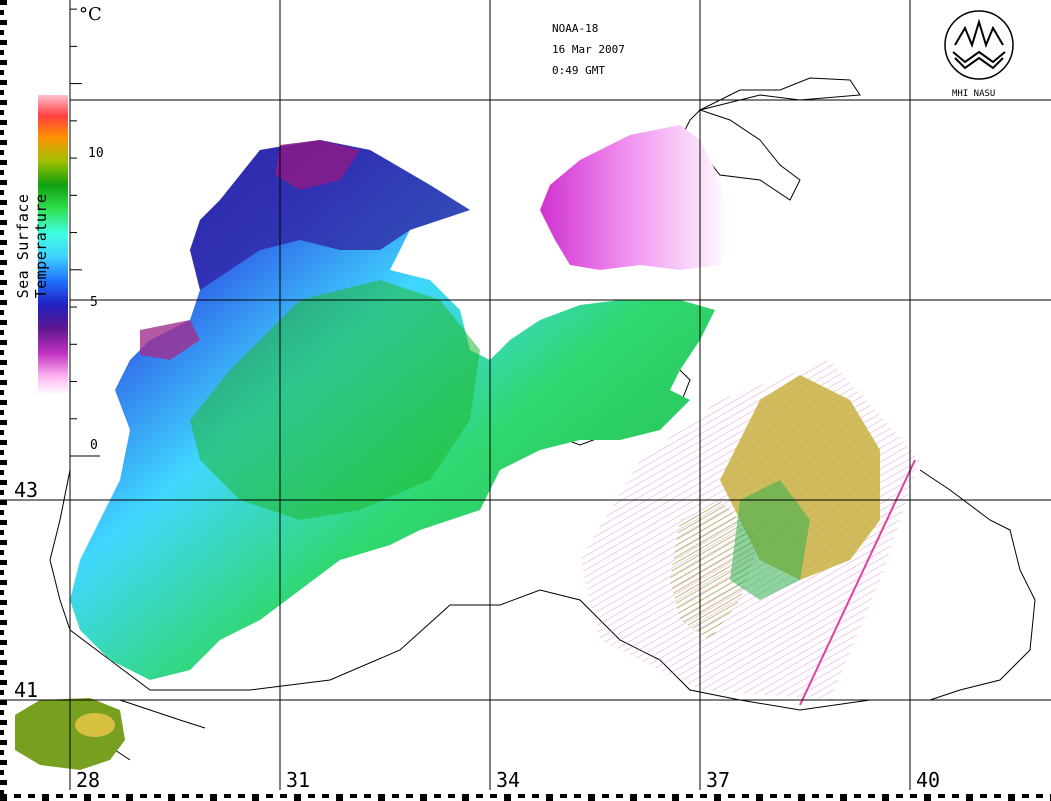 This screenshot has height=801, width=1051. I want to click on sst-danube-magenta, so click(170, 340).